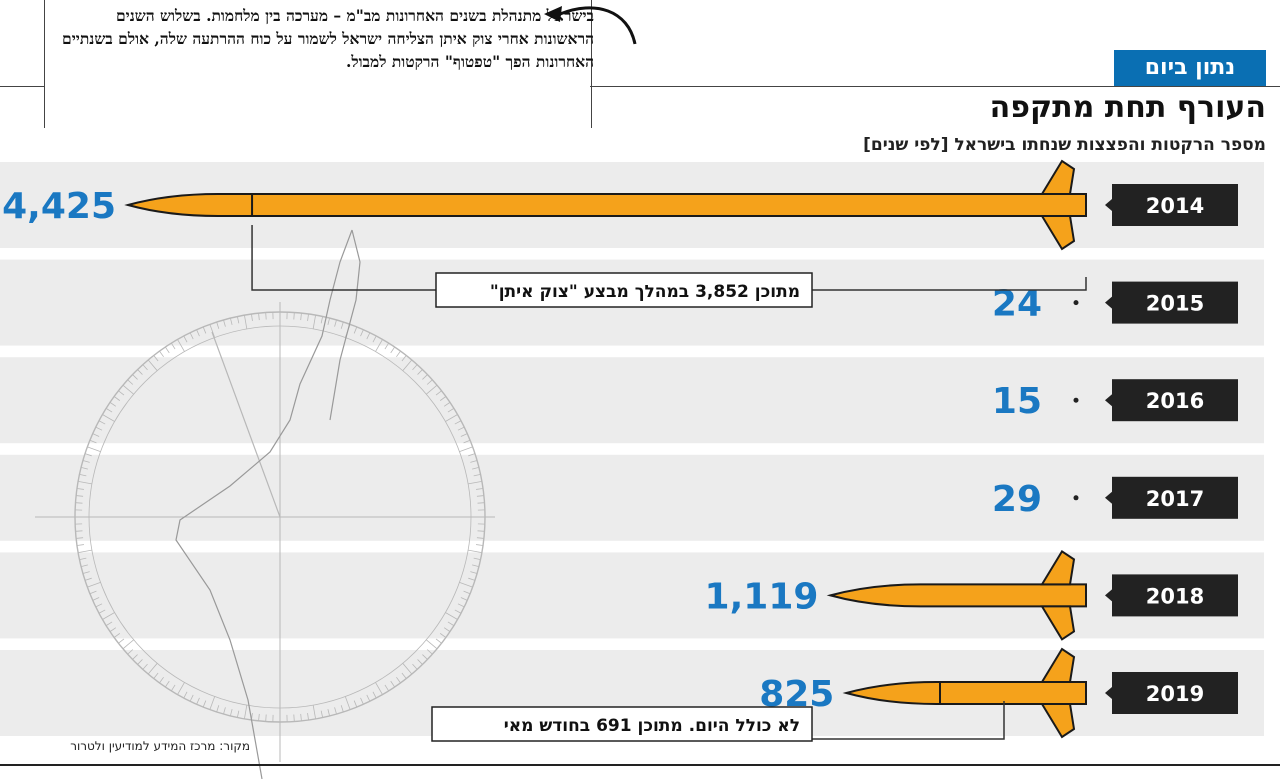 The image size is (1280, 779). I want to click on year-label: 2019, so click(1175, 694).